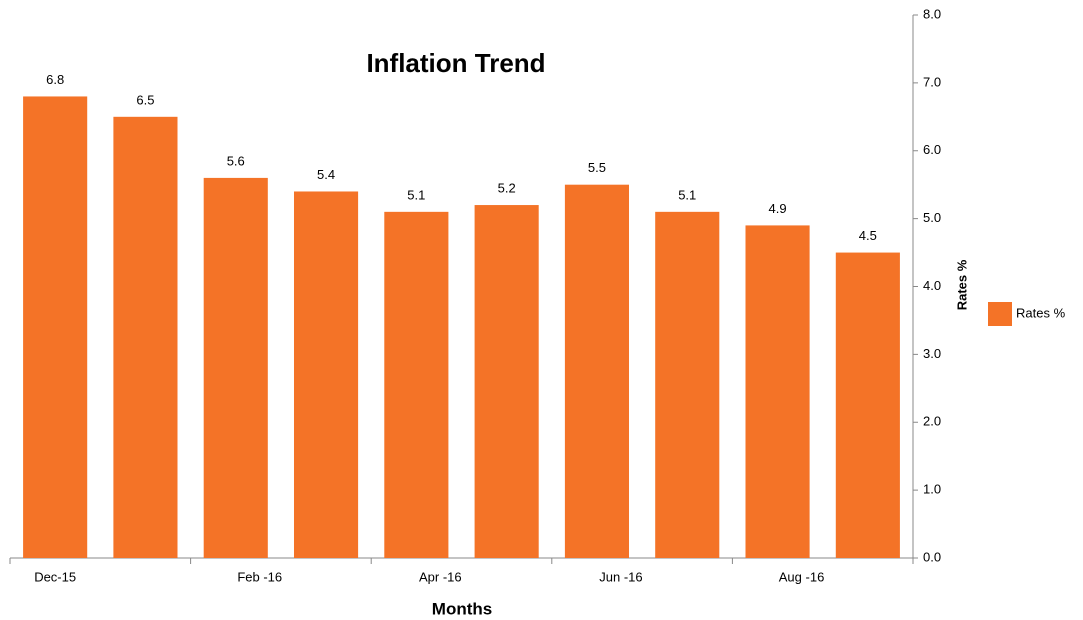  I want to click on x-tick-label: Feb -16, so click(259, 576).